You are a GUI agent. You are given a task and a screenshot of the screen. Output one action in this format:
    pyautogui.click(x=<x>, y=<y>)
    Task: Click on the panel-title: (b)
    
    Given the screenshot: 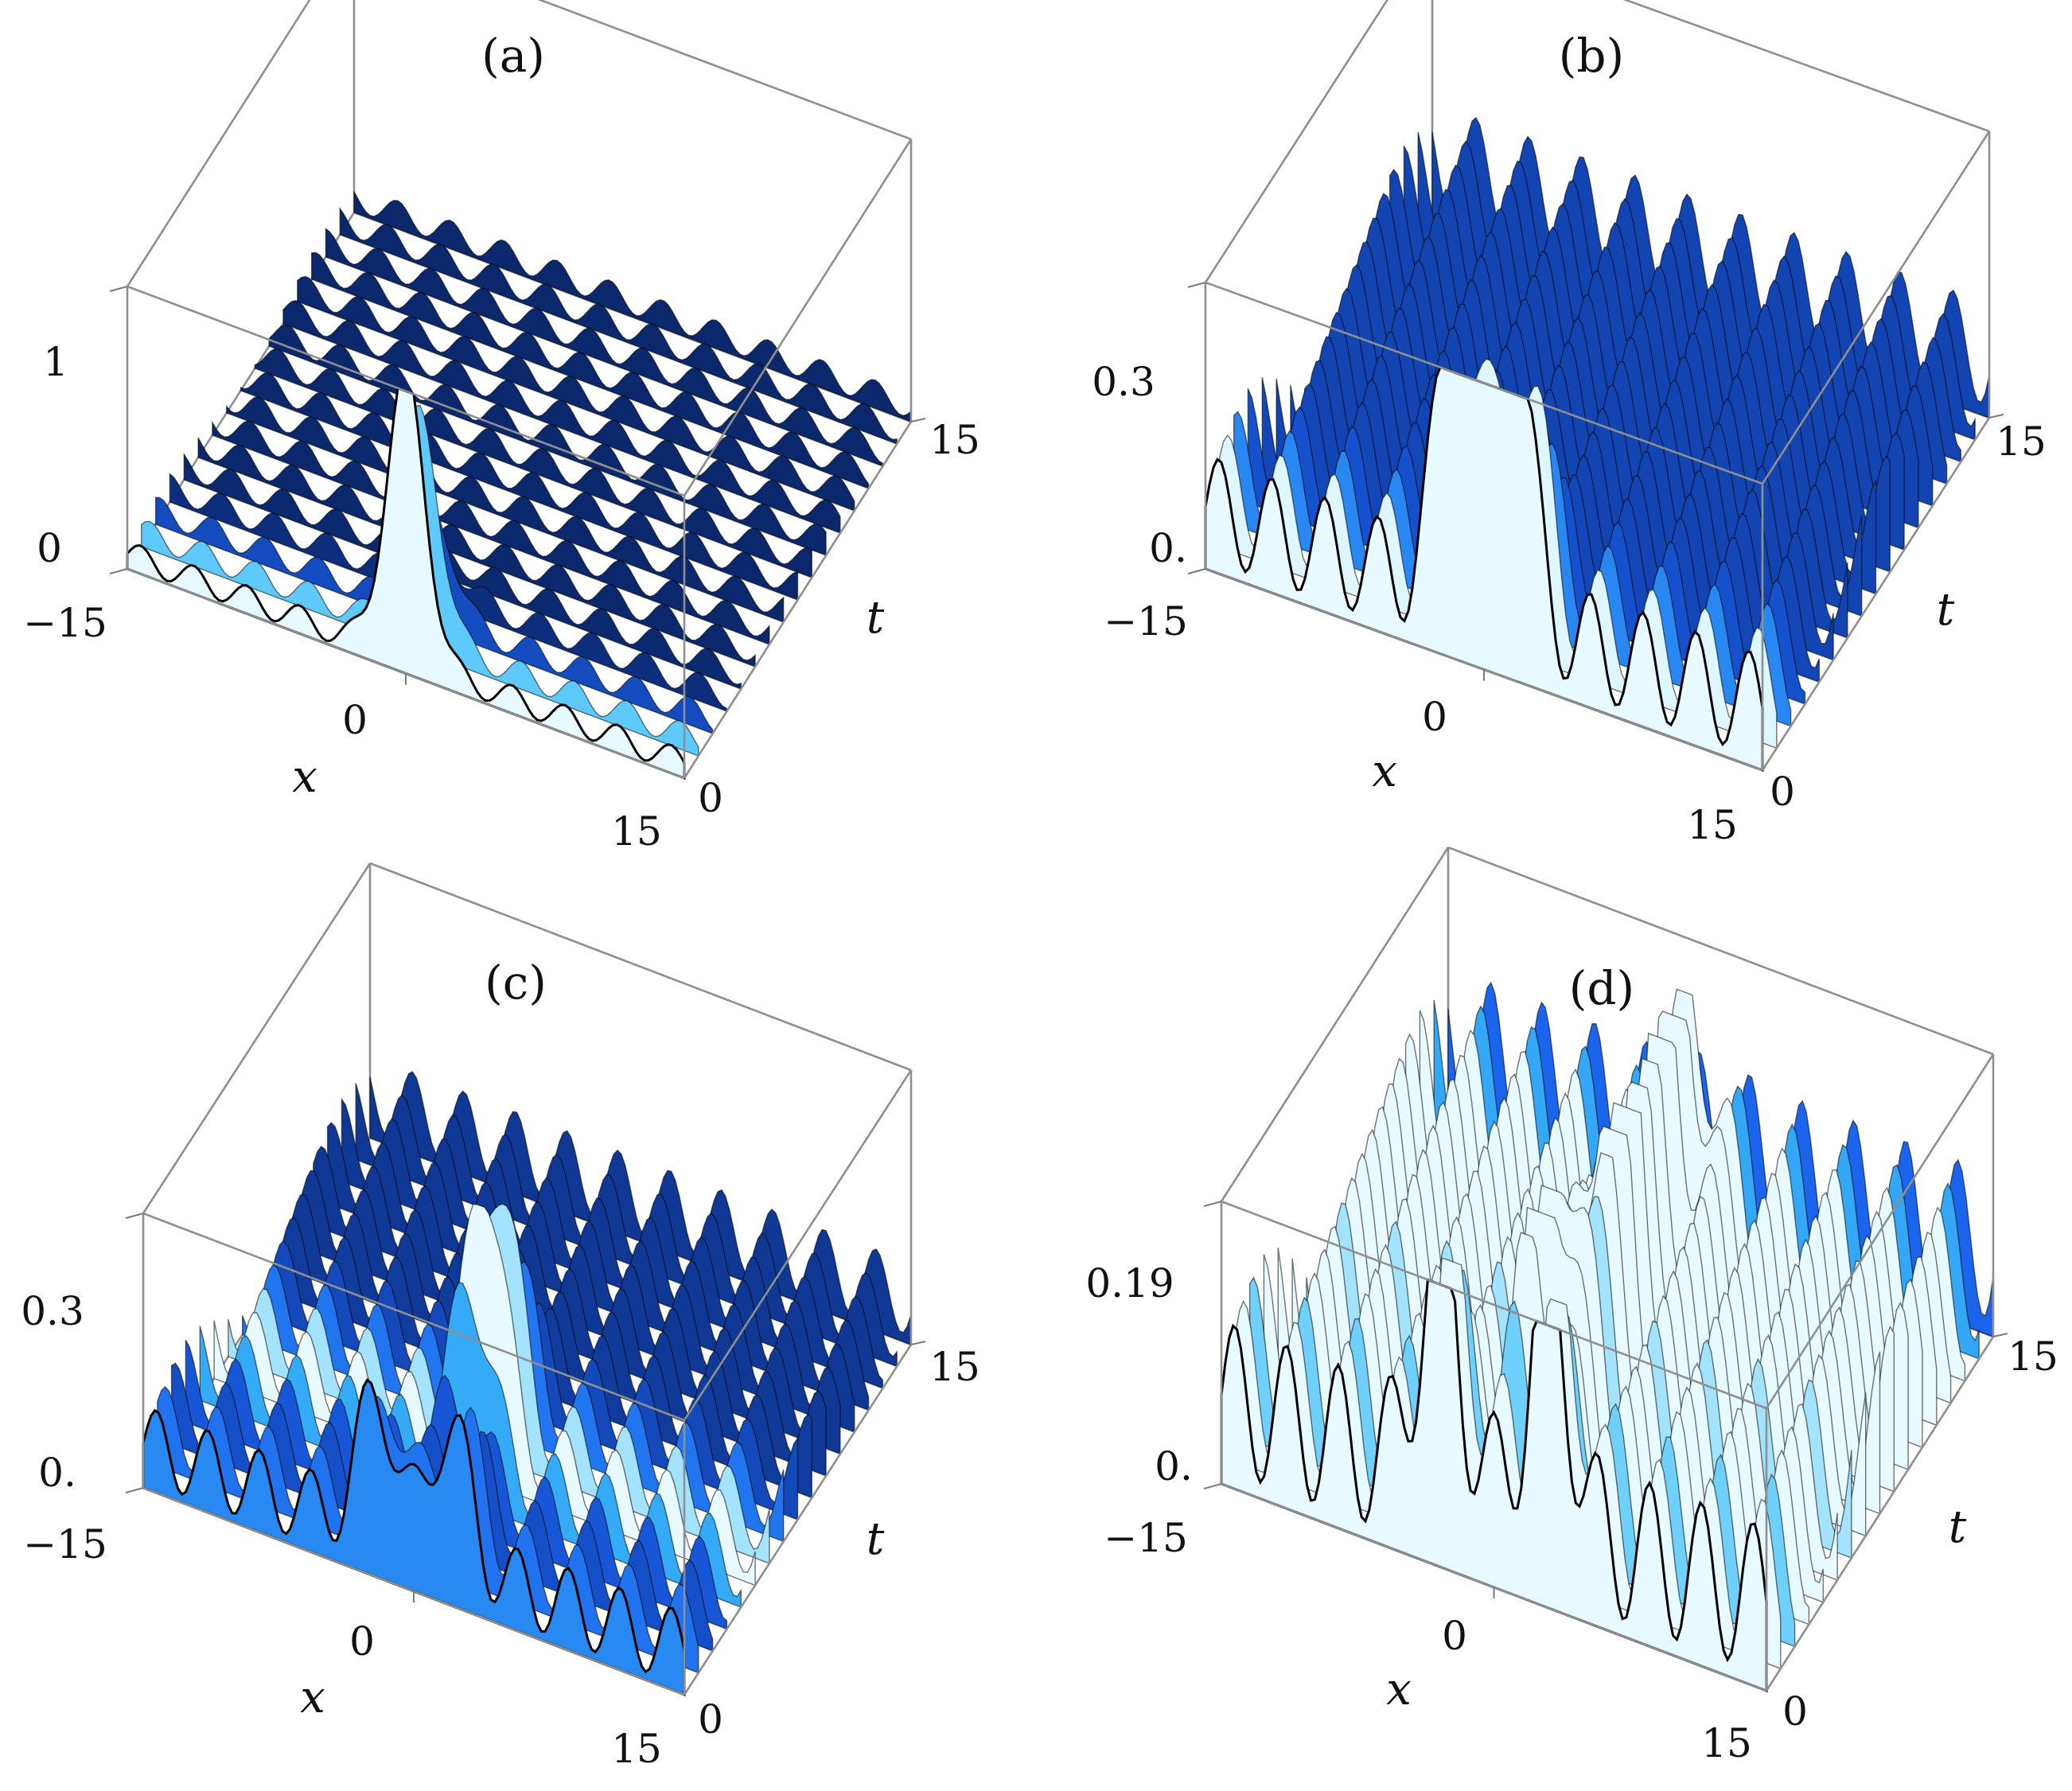 What is the action you would take?
    pyautogui.click(x=1591, y=56)
    